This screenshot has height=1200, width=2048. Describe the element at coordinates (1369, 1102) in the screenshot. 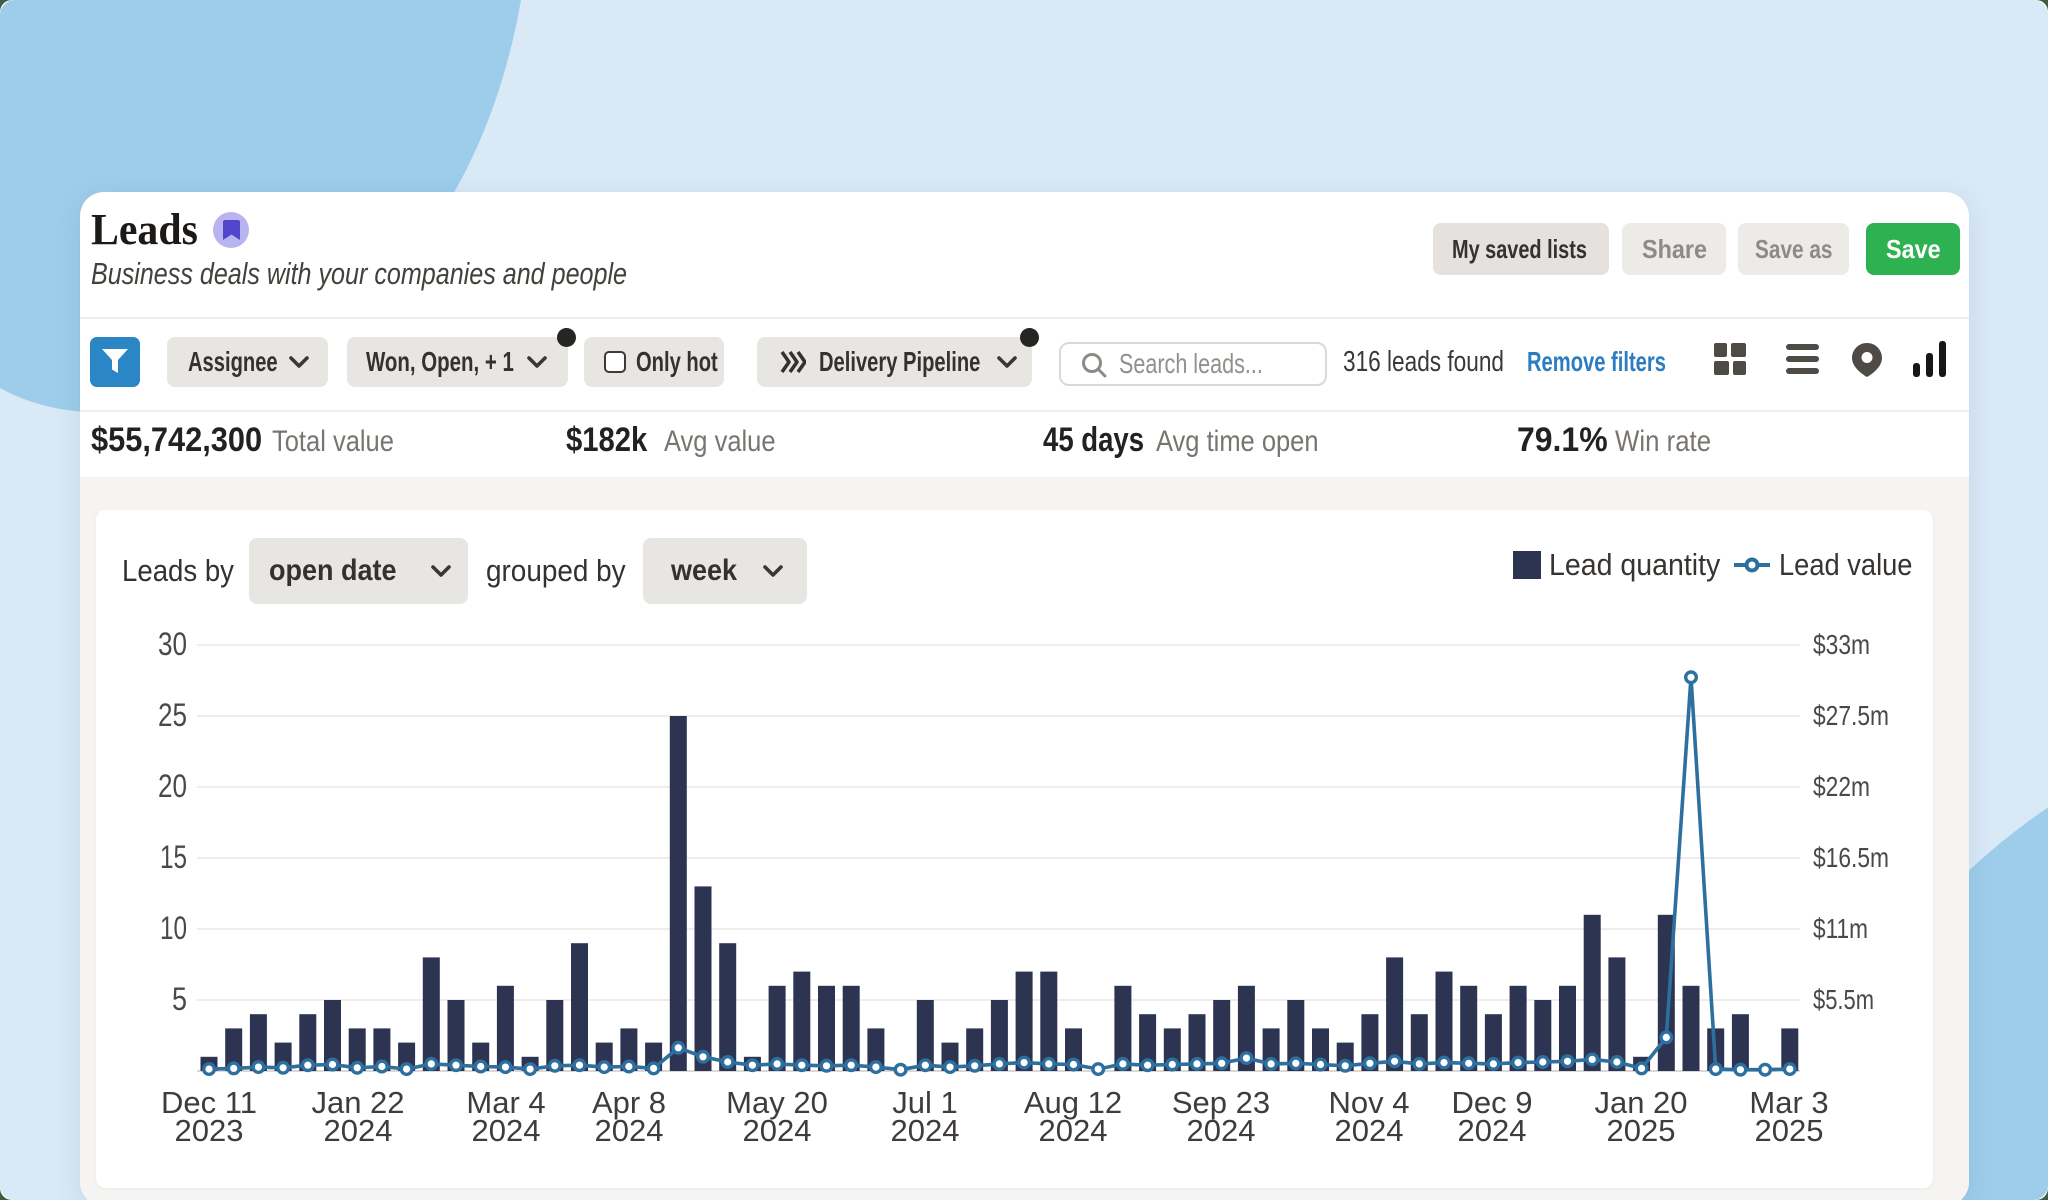

I see `svg-text: Nov 4` at that location.